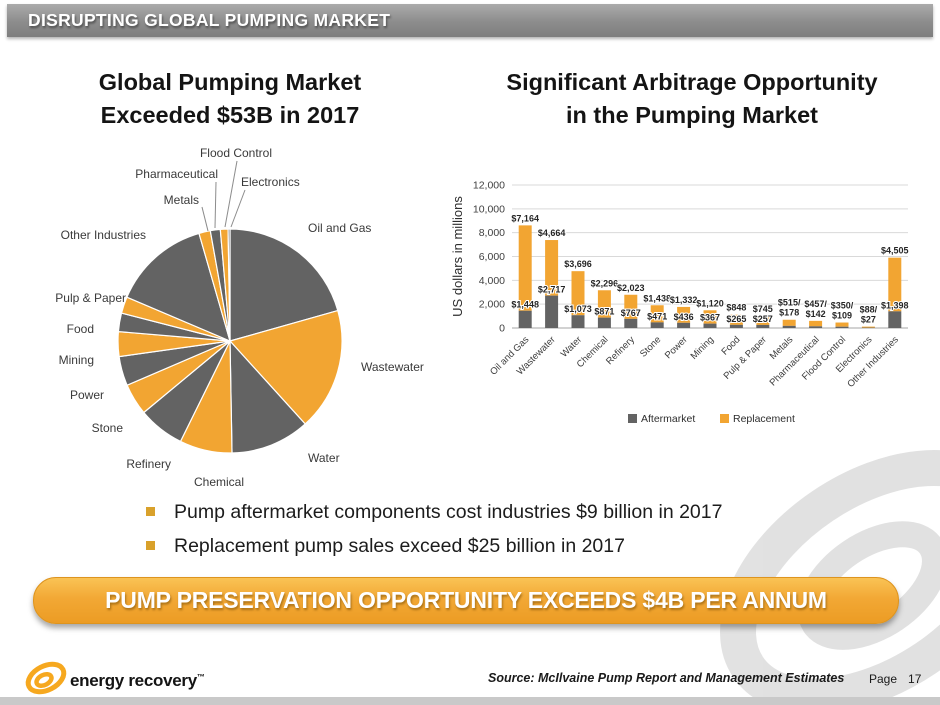 The width and height of the screenshot is (940, 705). I want to click on pie-slice-label: Water, so click(324, 458).